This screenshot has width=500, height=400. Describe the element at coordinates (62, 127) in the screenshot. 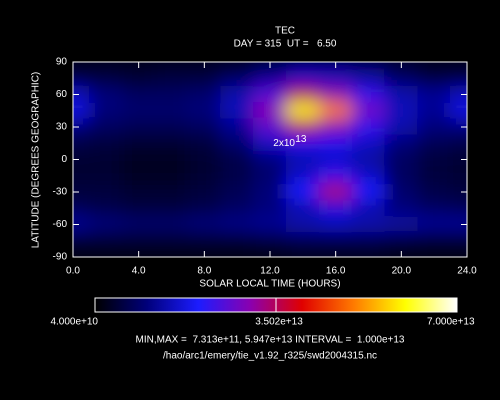

I see `y-tick-label: 30` at that location.